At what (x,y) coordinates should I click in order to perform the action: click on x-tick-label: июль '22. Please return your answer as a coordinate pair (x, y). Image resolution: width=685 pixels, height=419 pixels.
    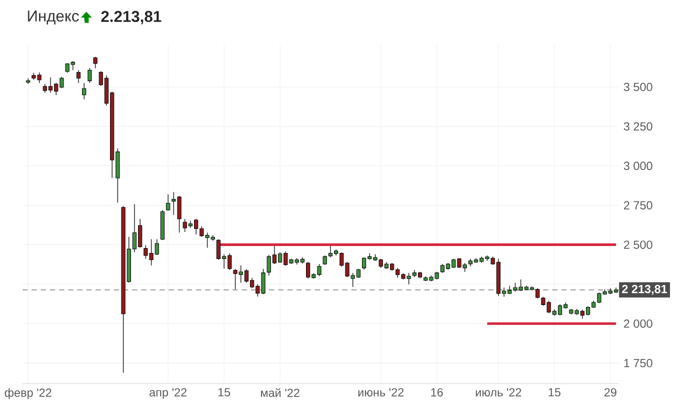
    Looking at the image, I should click on (499, 392).